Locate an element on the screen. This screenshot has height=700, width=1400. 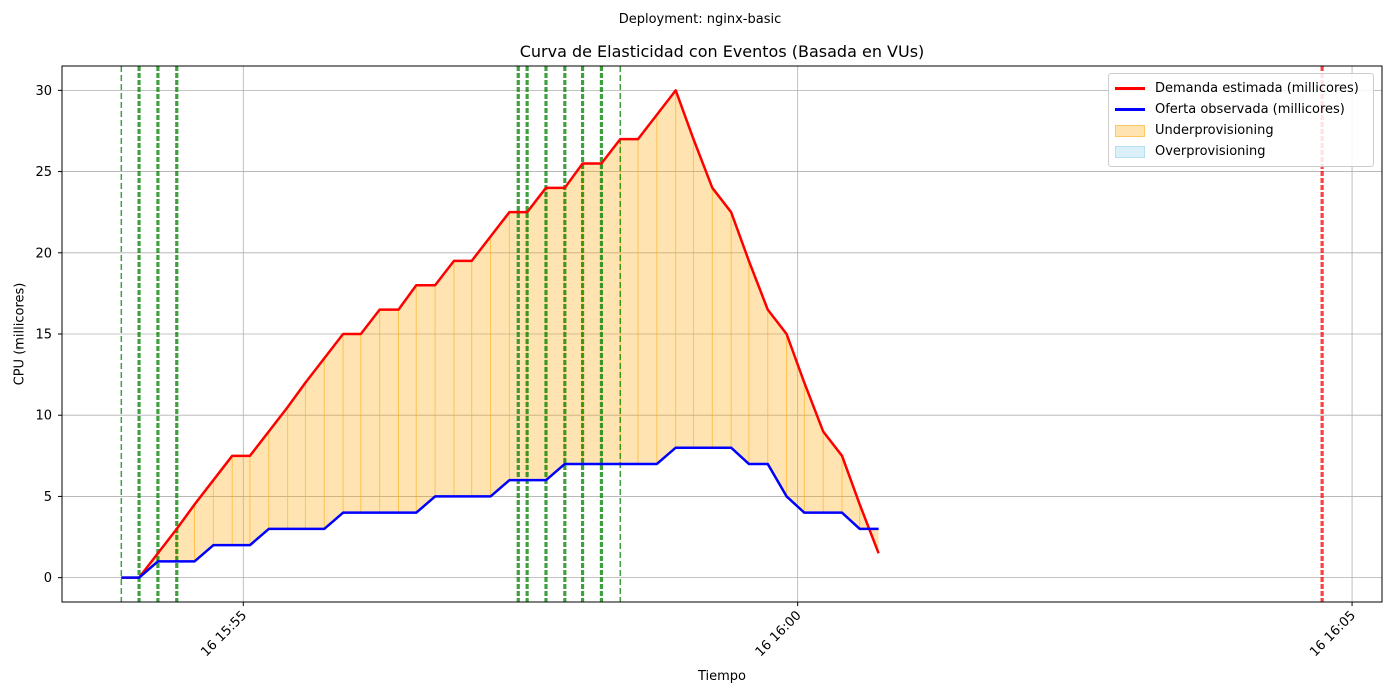
legend-label-demanda: Demanda estimada (millicores) is located at coordinates (1257, 88).